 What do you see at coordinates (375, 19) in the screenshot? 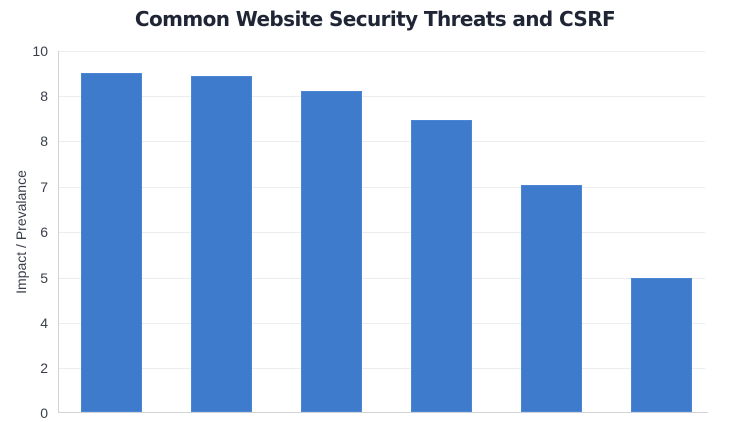
I see `chart-title: Common Website Security Threats and CSRF` at bounding box center [375, 19].